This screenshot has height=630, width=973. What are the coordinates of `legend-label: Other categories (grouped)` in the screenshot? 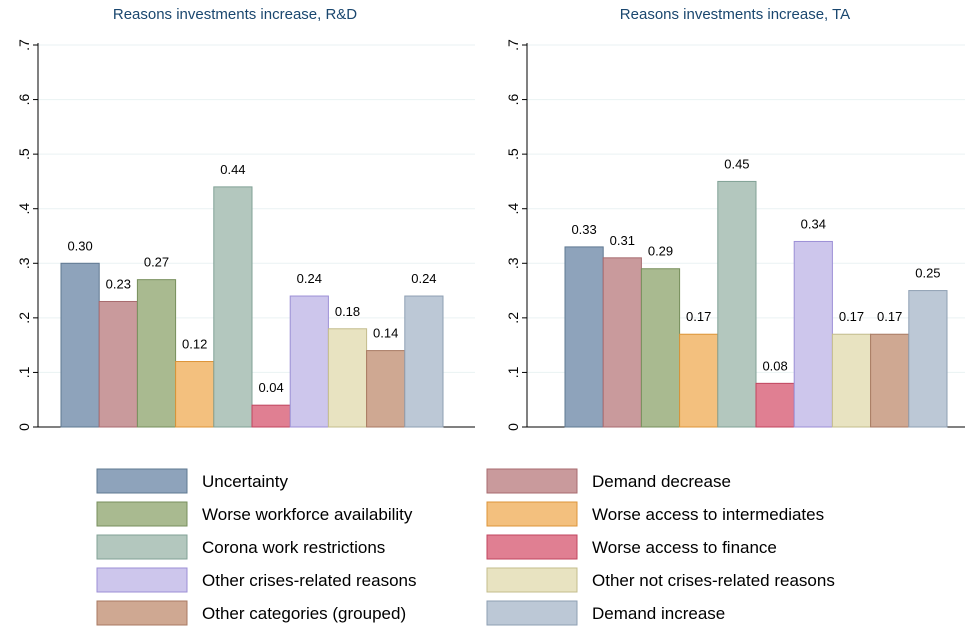 It's located at (304, 613).